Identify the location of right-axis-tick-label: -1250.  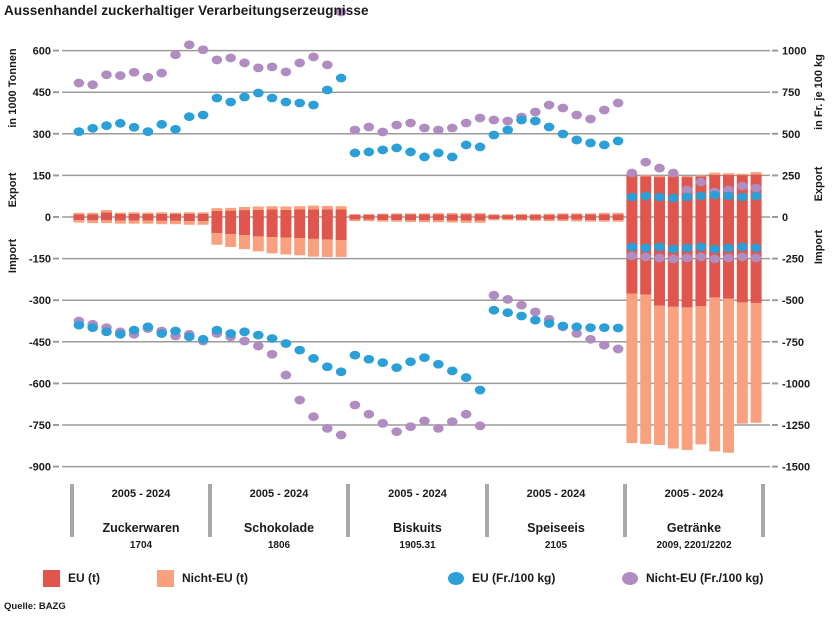
(796, 426).